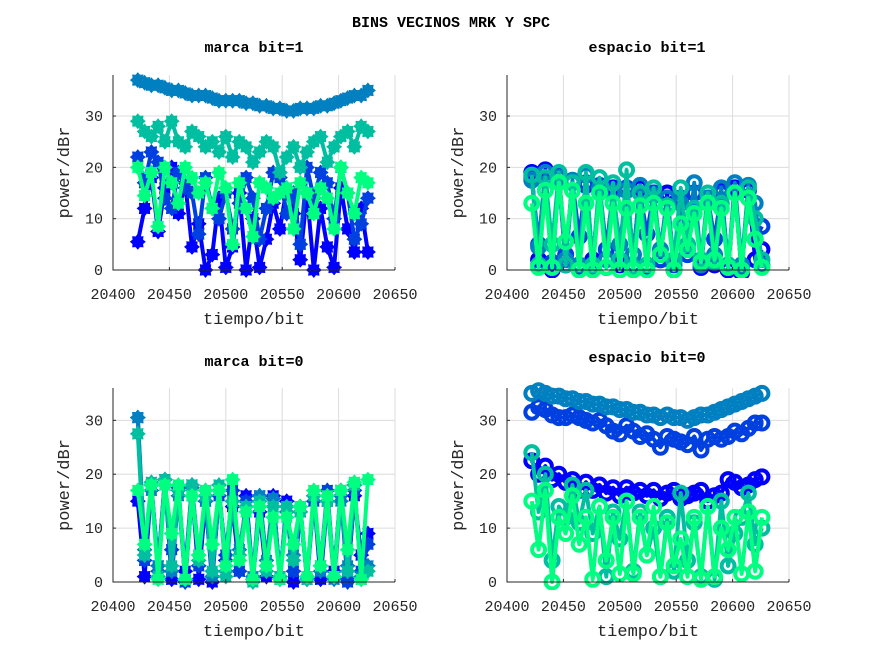 The width and height of the screenshot is (872, 654). What do you see at coordinates (459, 485) in the screenshot?
I see `y-axis-label: power/dBr` at bounding box center [459, 485].